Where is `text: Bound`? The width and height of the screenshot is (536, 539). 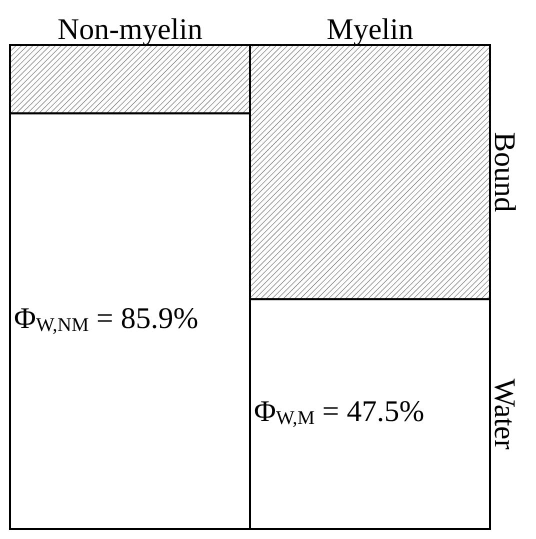 text: Bound is located at coordinates (505, 172).